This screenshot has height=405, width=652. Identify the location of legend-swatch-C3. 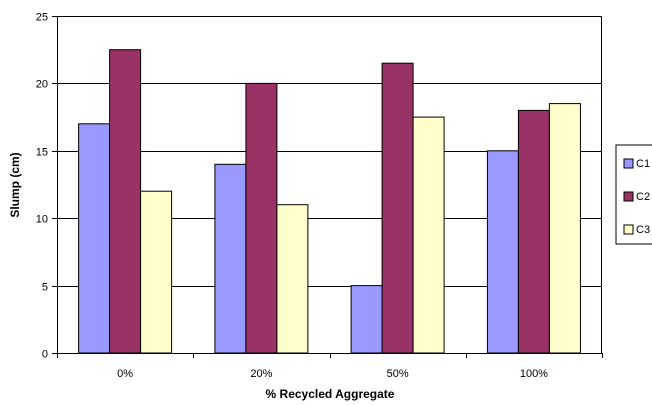
(628, 229).